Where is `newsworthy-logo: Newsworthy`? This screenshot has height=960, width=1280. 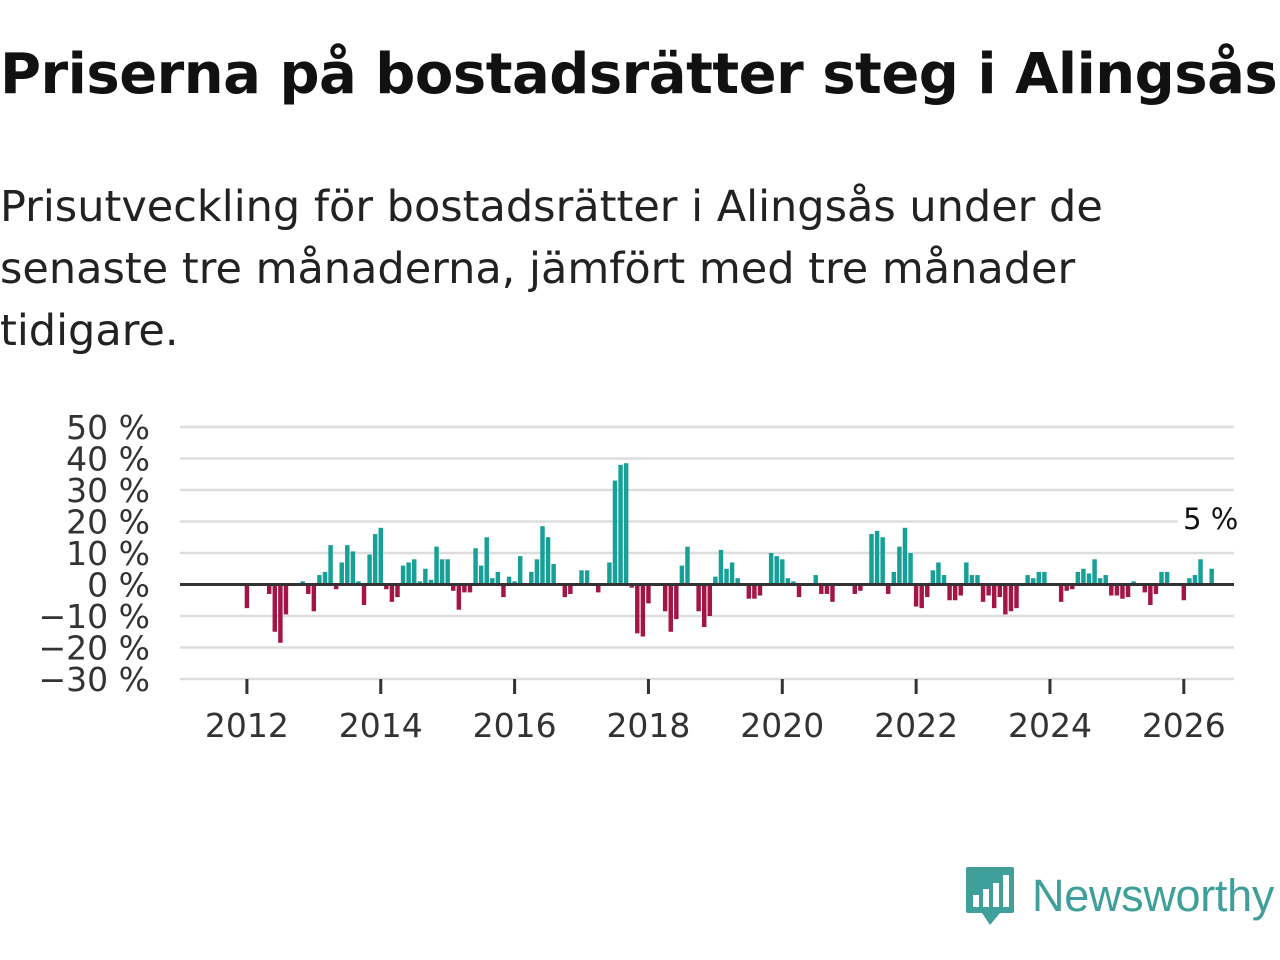
newsworthy-logo: Newsworthy is located at coordinates (1119, 896).